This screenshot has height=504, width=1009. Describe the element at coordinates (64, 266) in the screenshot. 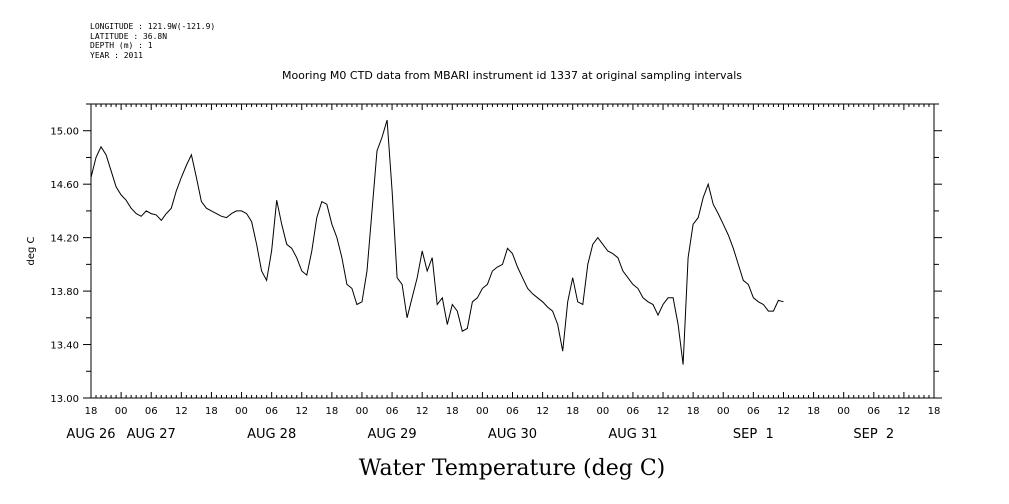

I see `y-tick-labels: 13.00 13.40 13.80 14.20 14.60 15.00` at that location.